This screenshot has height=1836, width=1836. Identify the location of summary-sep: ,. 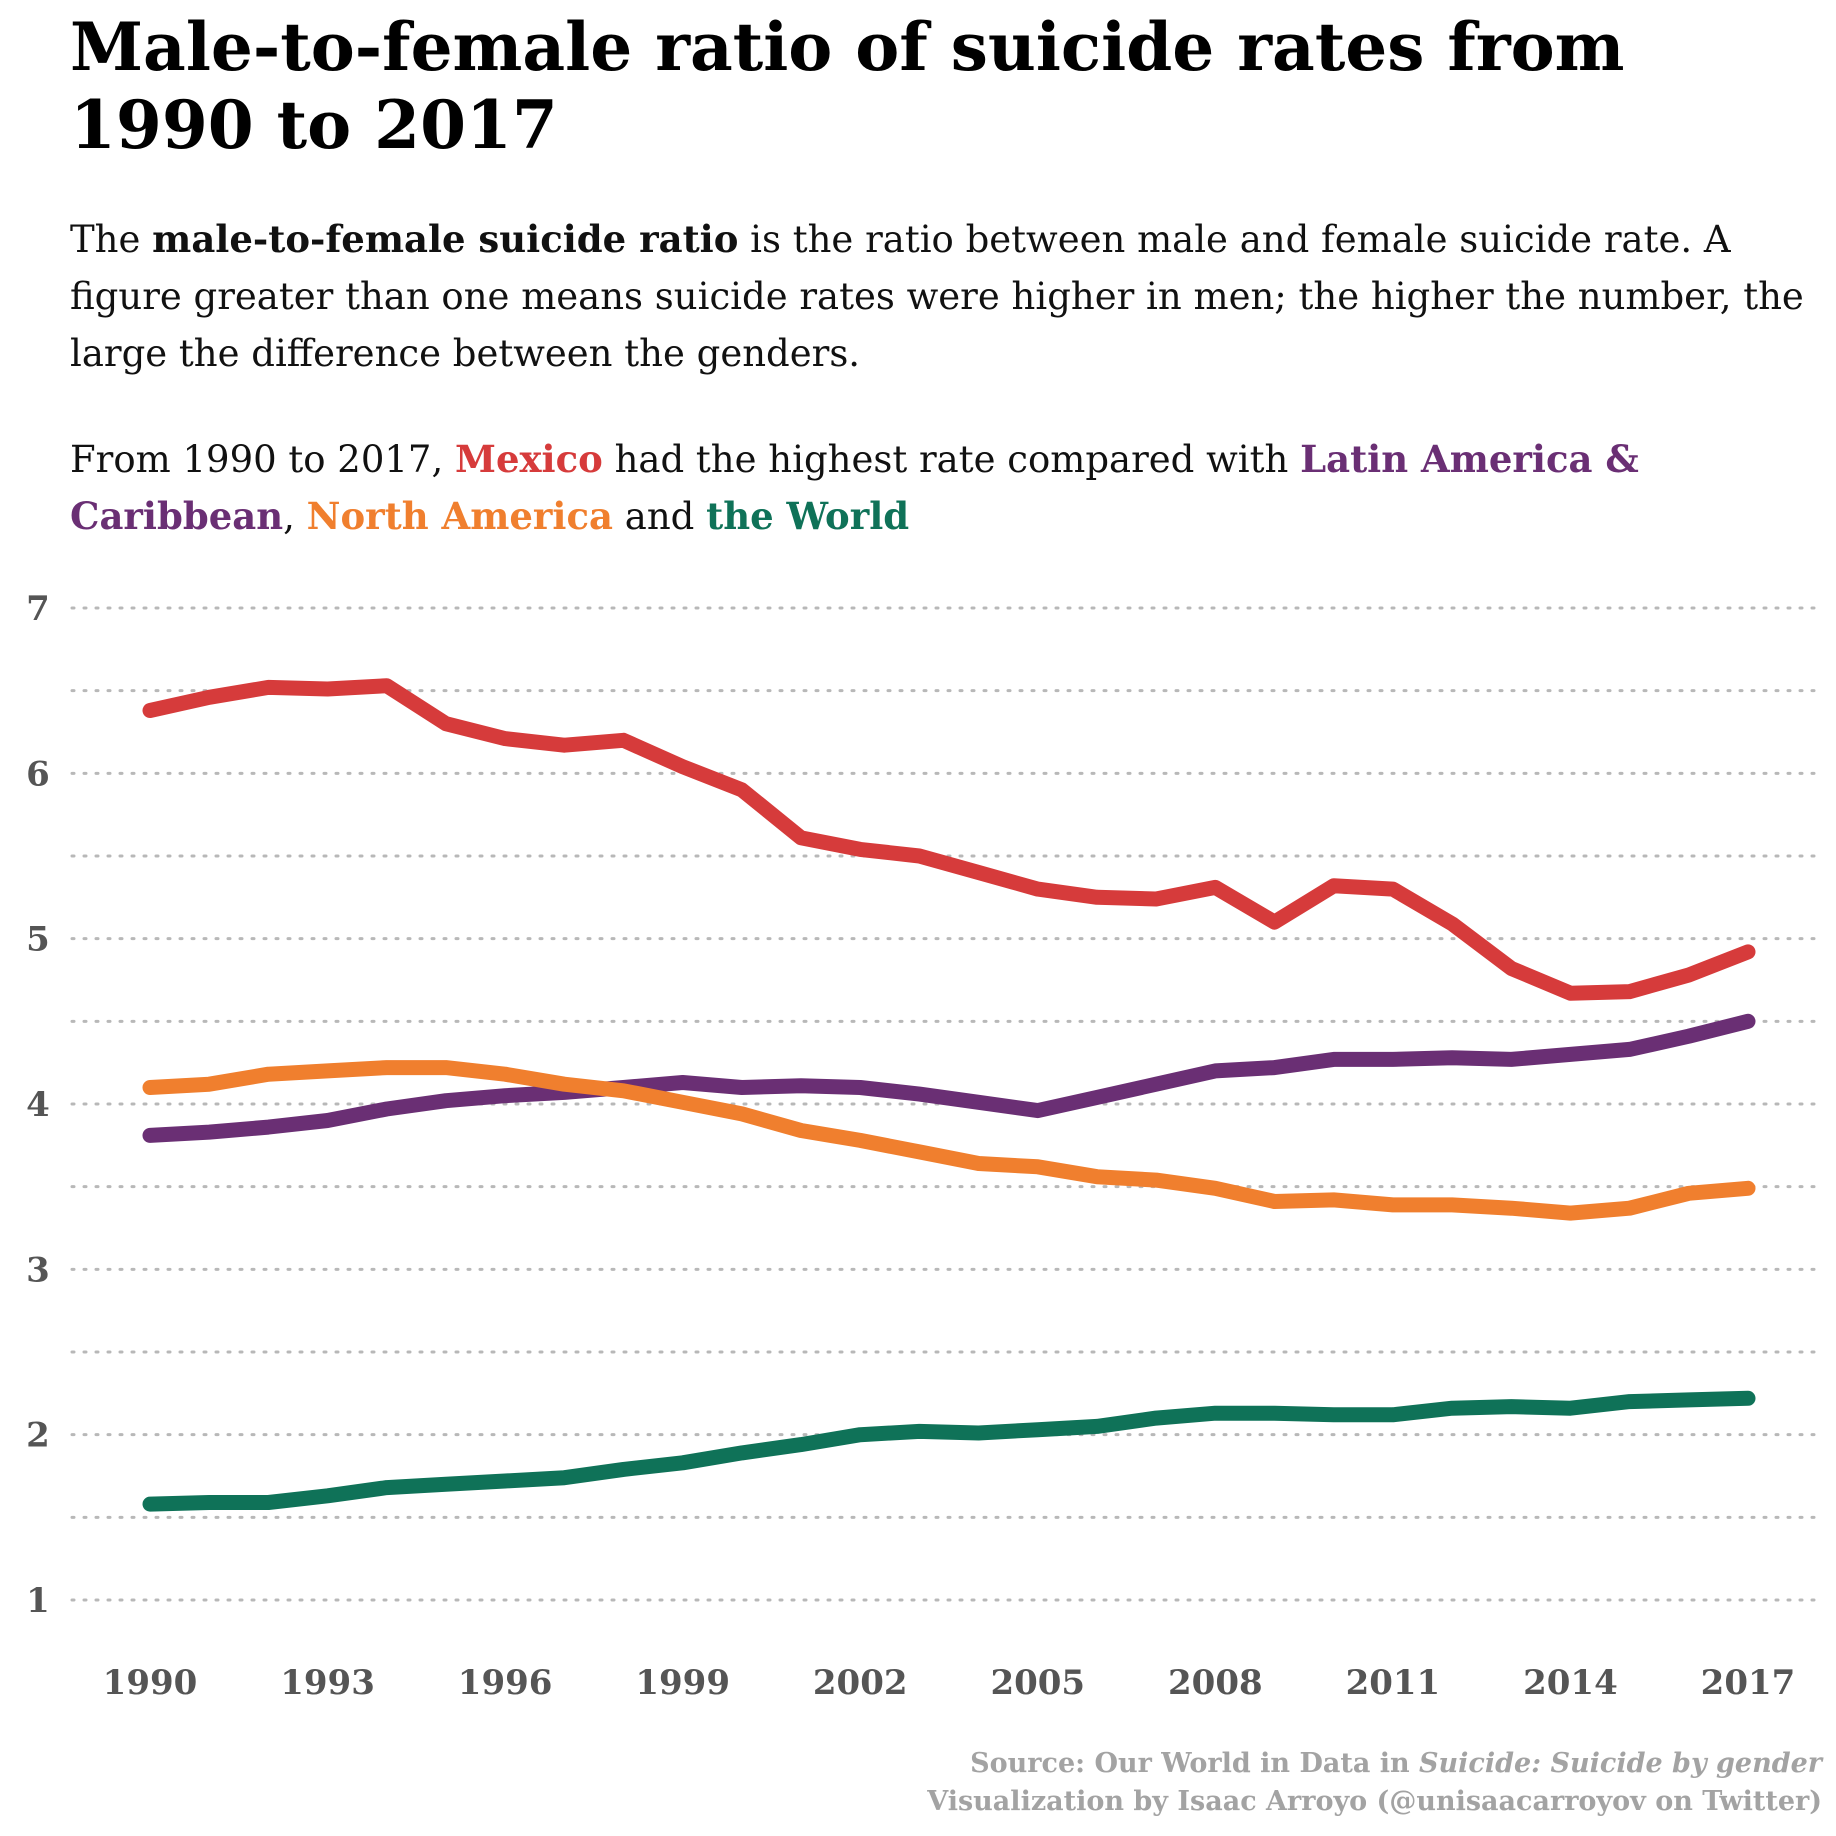
(295, 516).